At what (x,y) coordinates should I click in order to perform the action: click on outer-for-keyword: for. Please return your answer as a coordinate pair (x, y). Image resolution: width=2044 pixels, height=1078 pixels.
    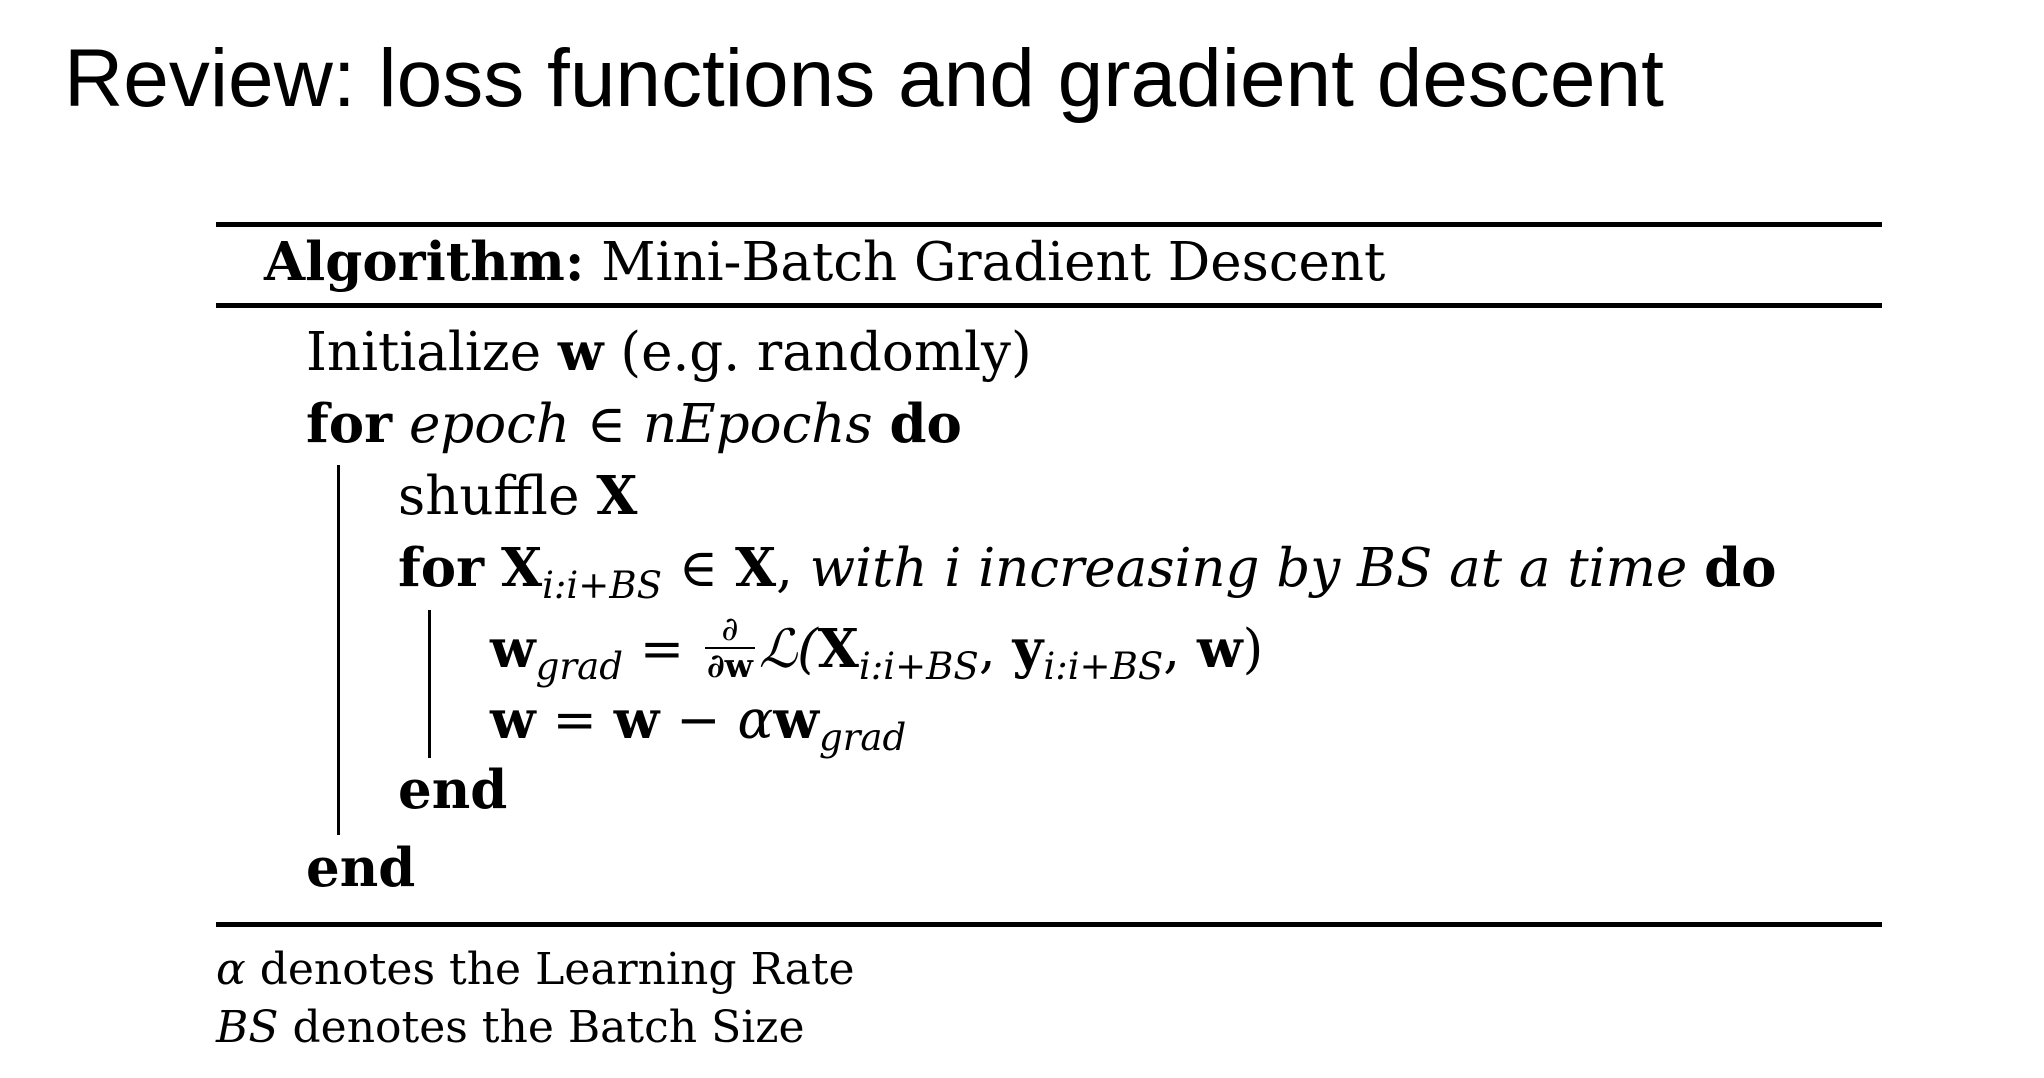
    Looking at the image, I should click on (349, 424).